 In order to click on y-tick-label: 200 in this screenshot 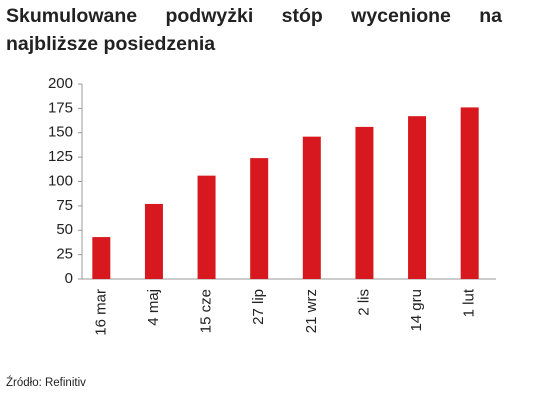, I will do `click(60, 83)`.